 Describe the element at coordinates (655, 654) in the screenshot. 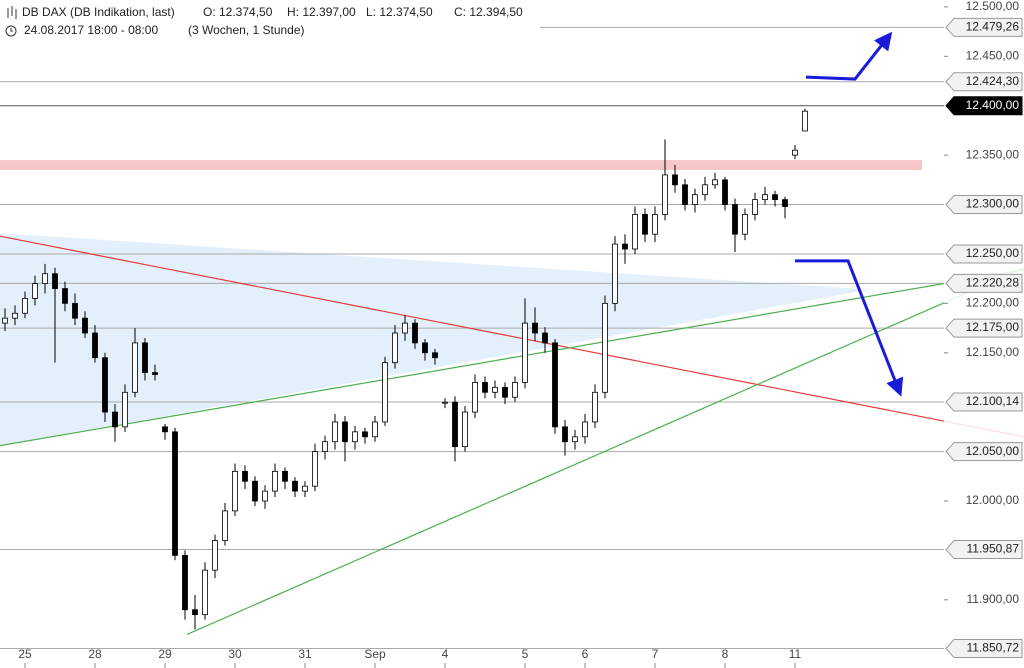

I see `x-tick-label: 7` at that location.